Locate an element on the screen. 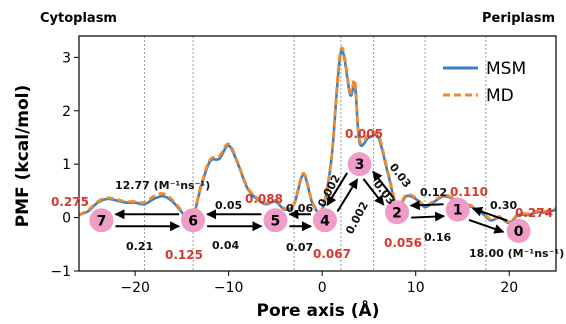  x-axis-label: Pore axis (Å) is located at coordinates (318, 309).